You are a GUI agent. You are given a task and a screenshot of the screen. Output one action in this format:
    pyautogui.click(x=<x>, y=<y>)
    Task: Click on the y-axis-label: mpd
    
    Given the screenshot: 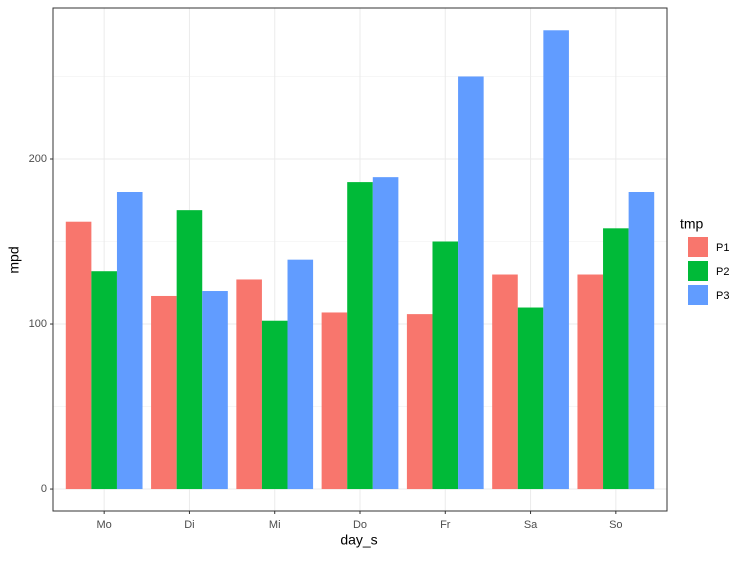 What is the action you would take?
    pyautogui.click(x=14, y=259)
    